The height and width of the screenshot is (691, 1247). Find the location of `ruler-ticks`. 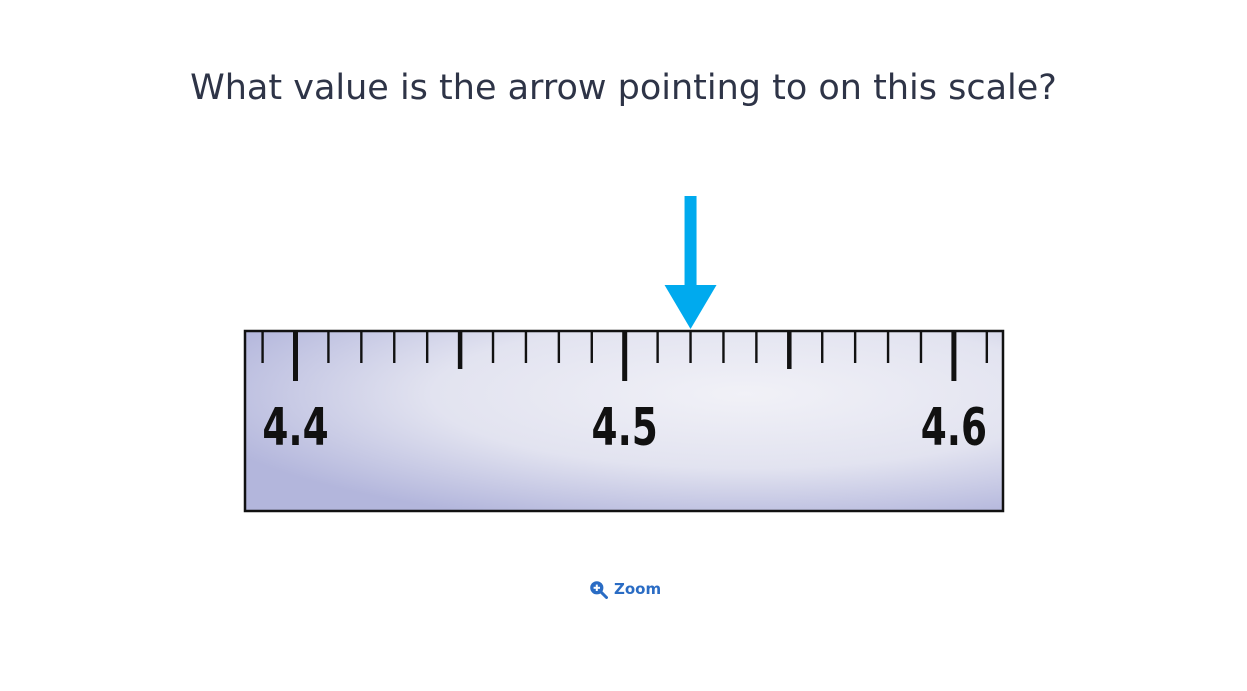

ruler-ticks is located at coordinates (625, 356).